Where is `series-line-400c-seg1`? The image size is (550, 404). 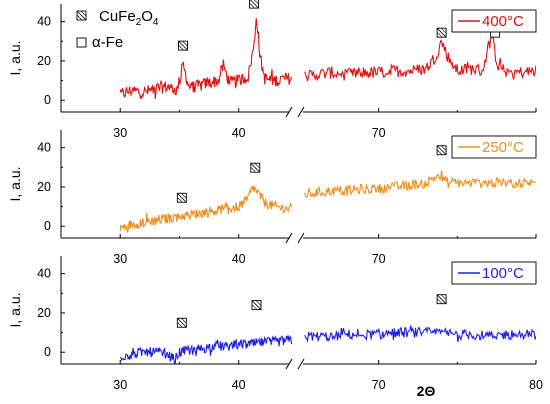 series-line-400c-seg1 is located at coordinates (206, 59).